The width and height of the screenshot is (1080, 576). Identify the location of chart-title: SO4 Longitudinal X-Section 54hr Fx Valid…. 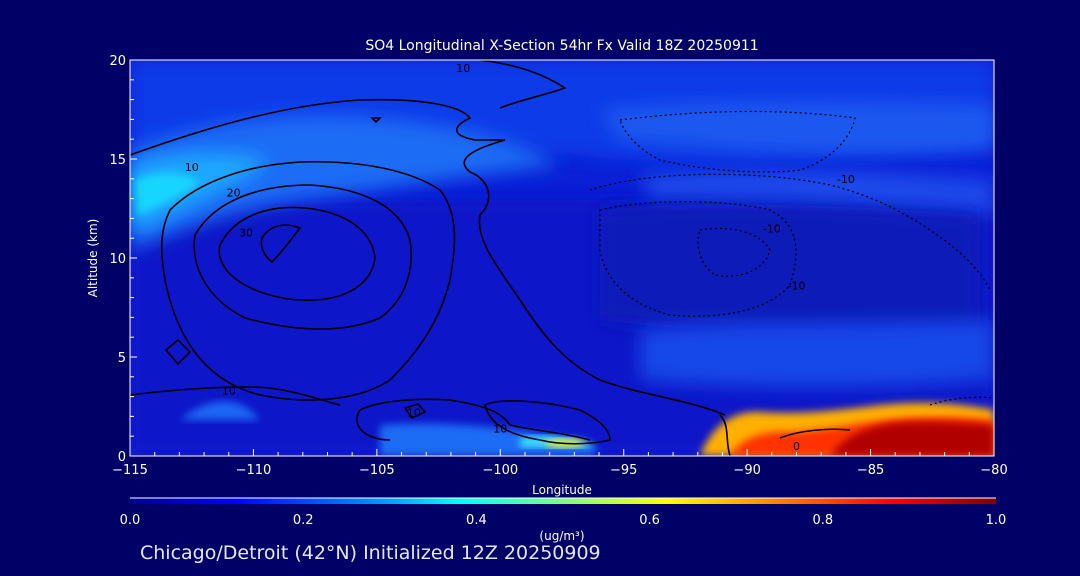
(561, 46).